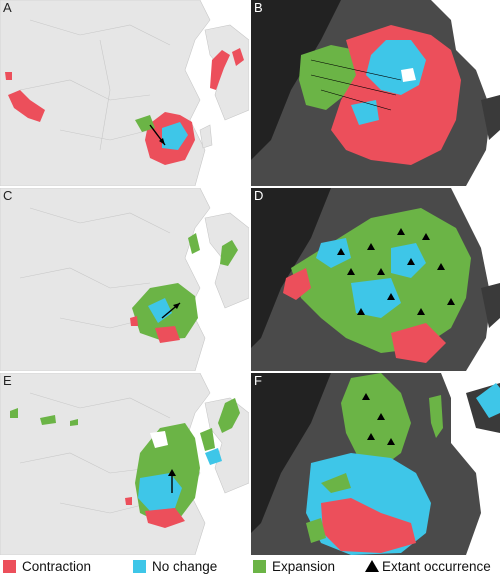 The image size is (500, 577). I want to click on expansion-swatch, so click(259, 566).